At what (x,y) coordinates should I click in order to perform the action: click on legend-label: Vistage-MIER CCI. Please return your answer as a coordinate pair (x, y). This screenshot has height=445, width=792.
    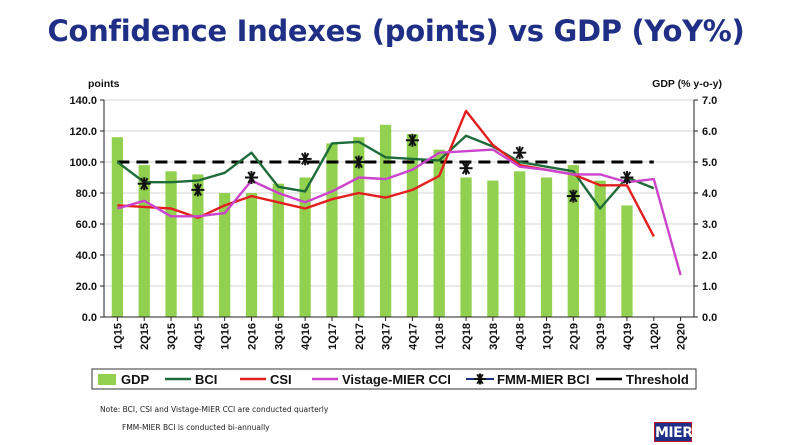
    Looking at the image, I should click on (396, 379).